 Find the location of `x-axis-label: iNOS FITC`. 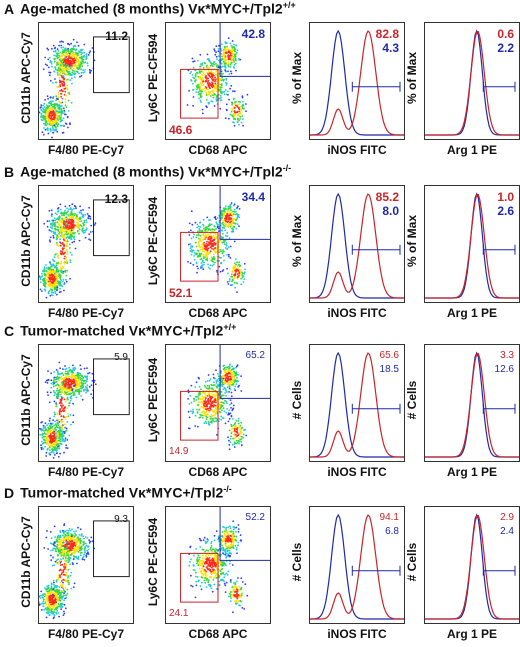

x-axis-label: iNOS FITC is located at coordinates (357, 150).